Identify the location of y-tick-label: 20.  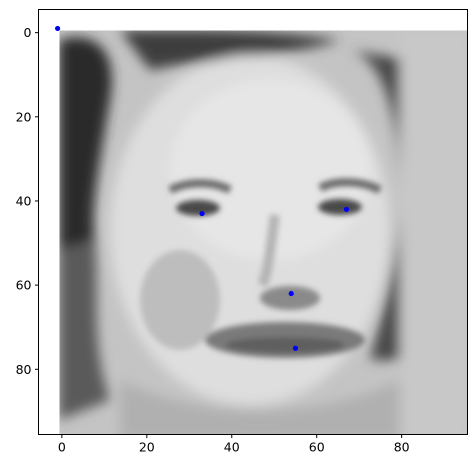
(24, 116).